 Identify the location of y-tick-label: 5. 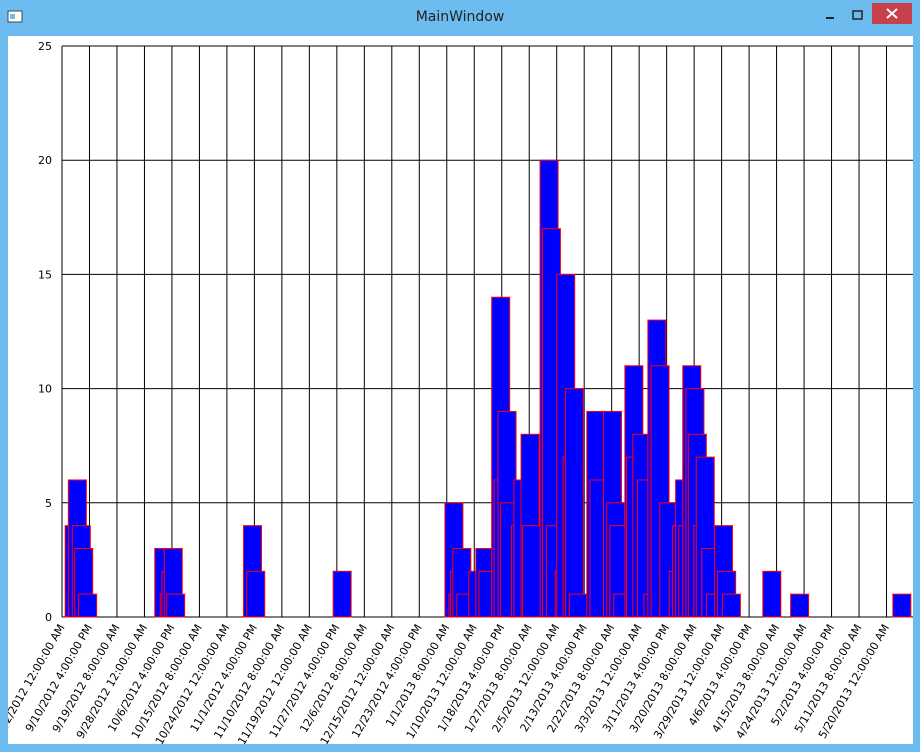
(48, 503).